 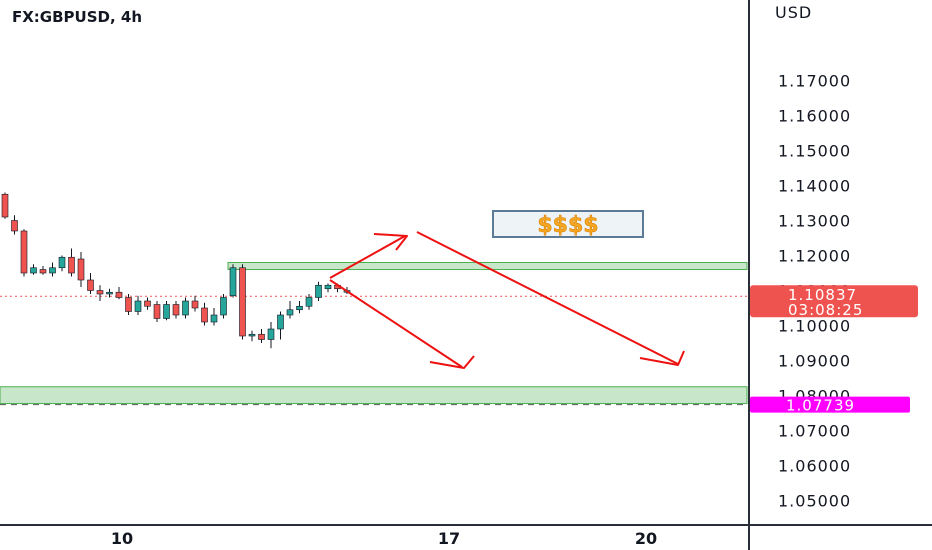 I want to click on price-tick: 1.17000, so click(x=814, y=81).